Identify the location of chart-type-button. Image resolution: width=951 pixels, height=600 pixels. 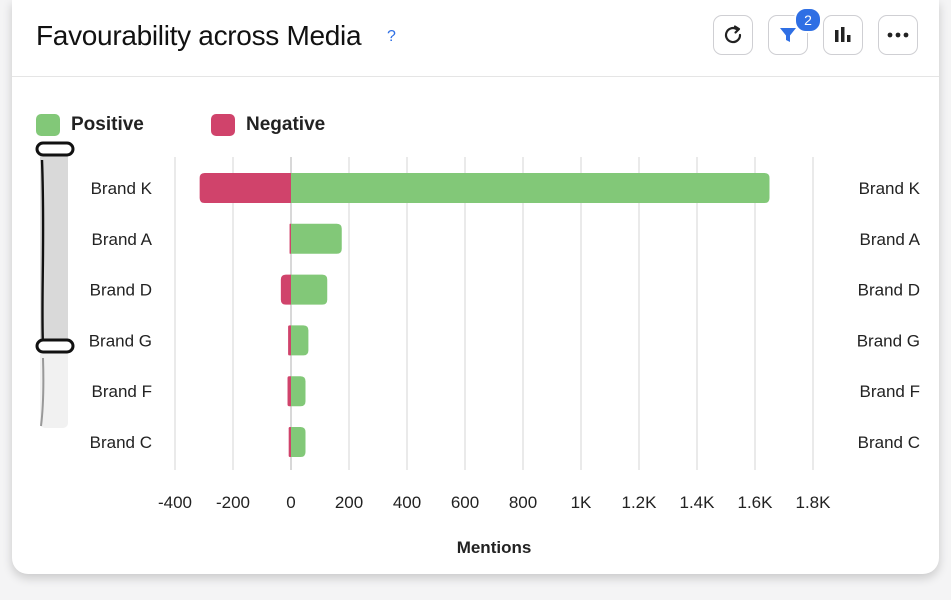
(843, 35).